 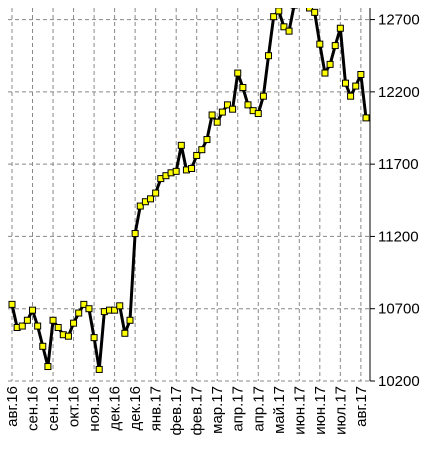 What do you see at coordinates (399, 381) in the screenshot?
I see `y-tick-label: 10200` at bounding box center [399, 381].